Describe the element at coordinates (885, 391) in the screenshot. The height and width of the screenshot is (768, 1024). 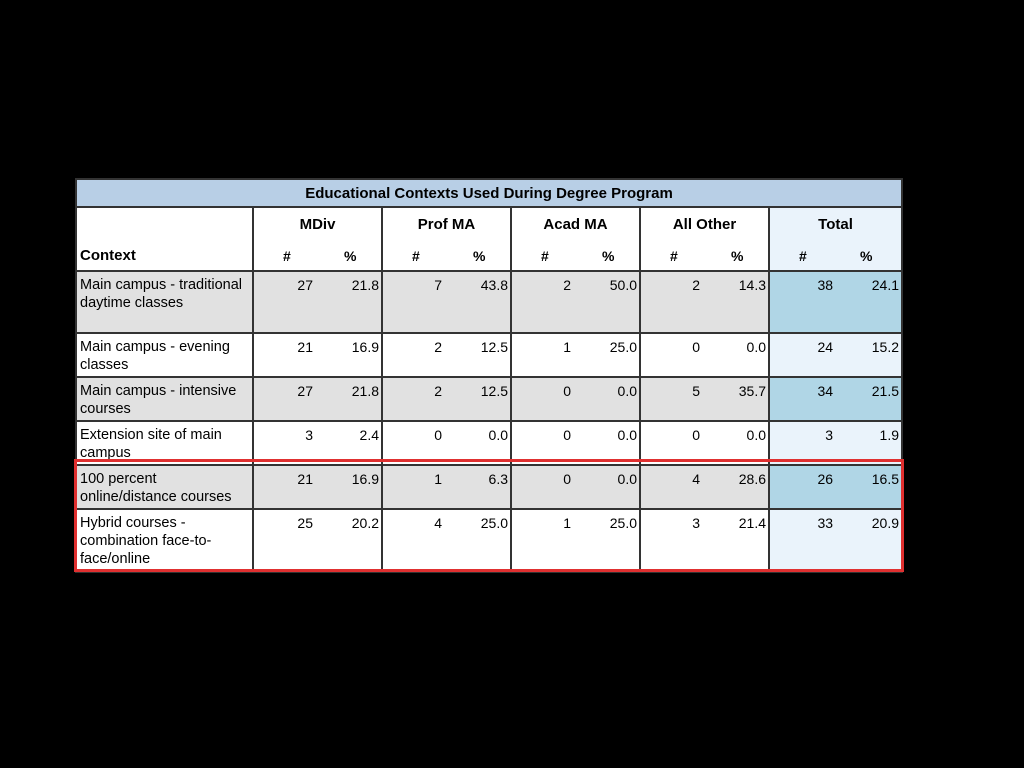
I see `percent-value: 21.5` at that location.